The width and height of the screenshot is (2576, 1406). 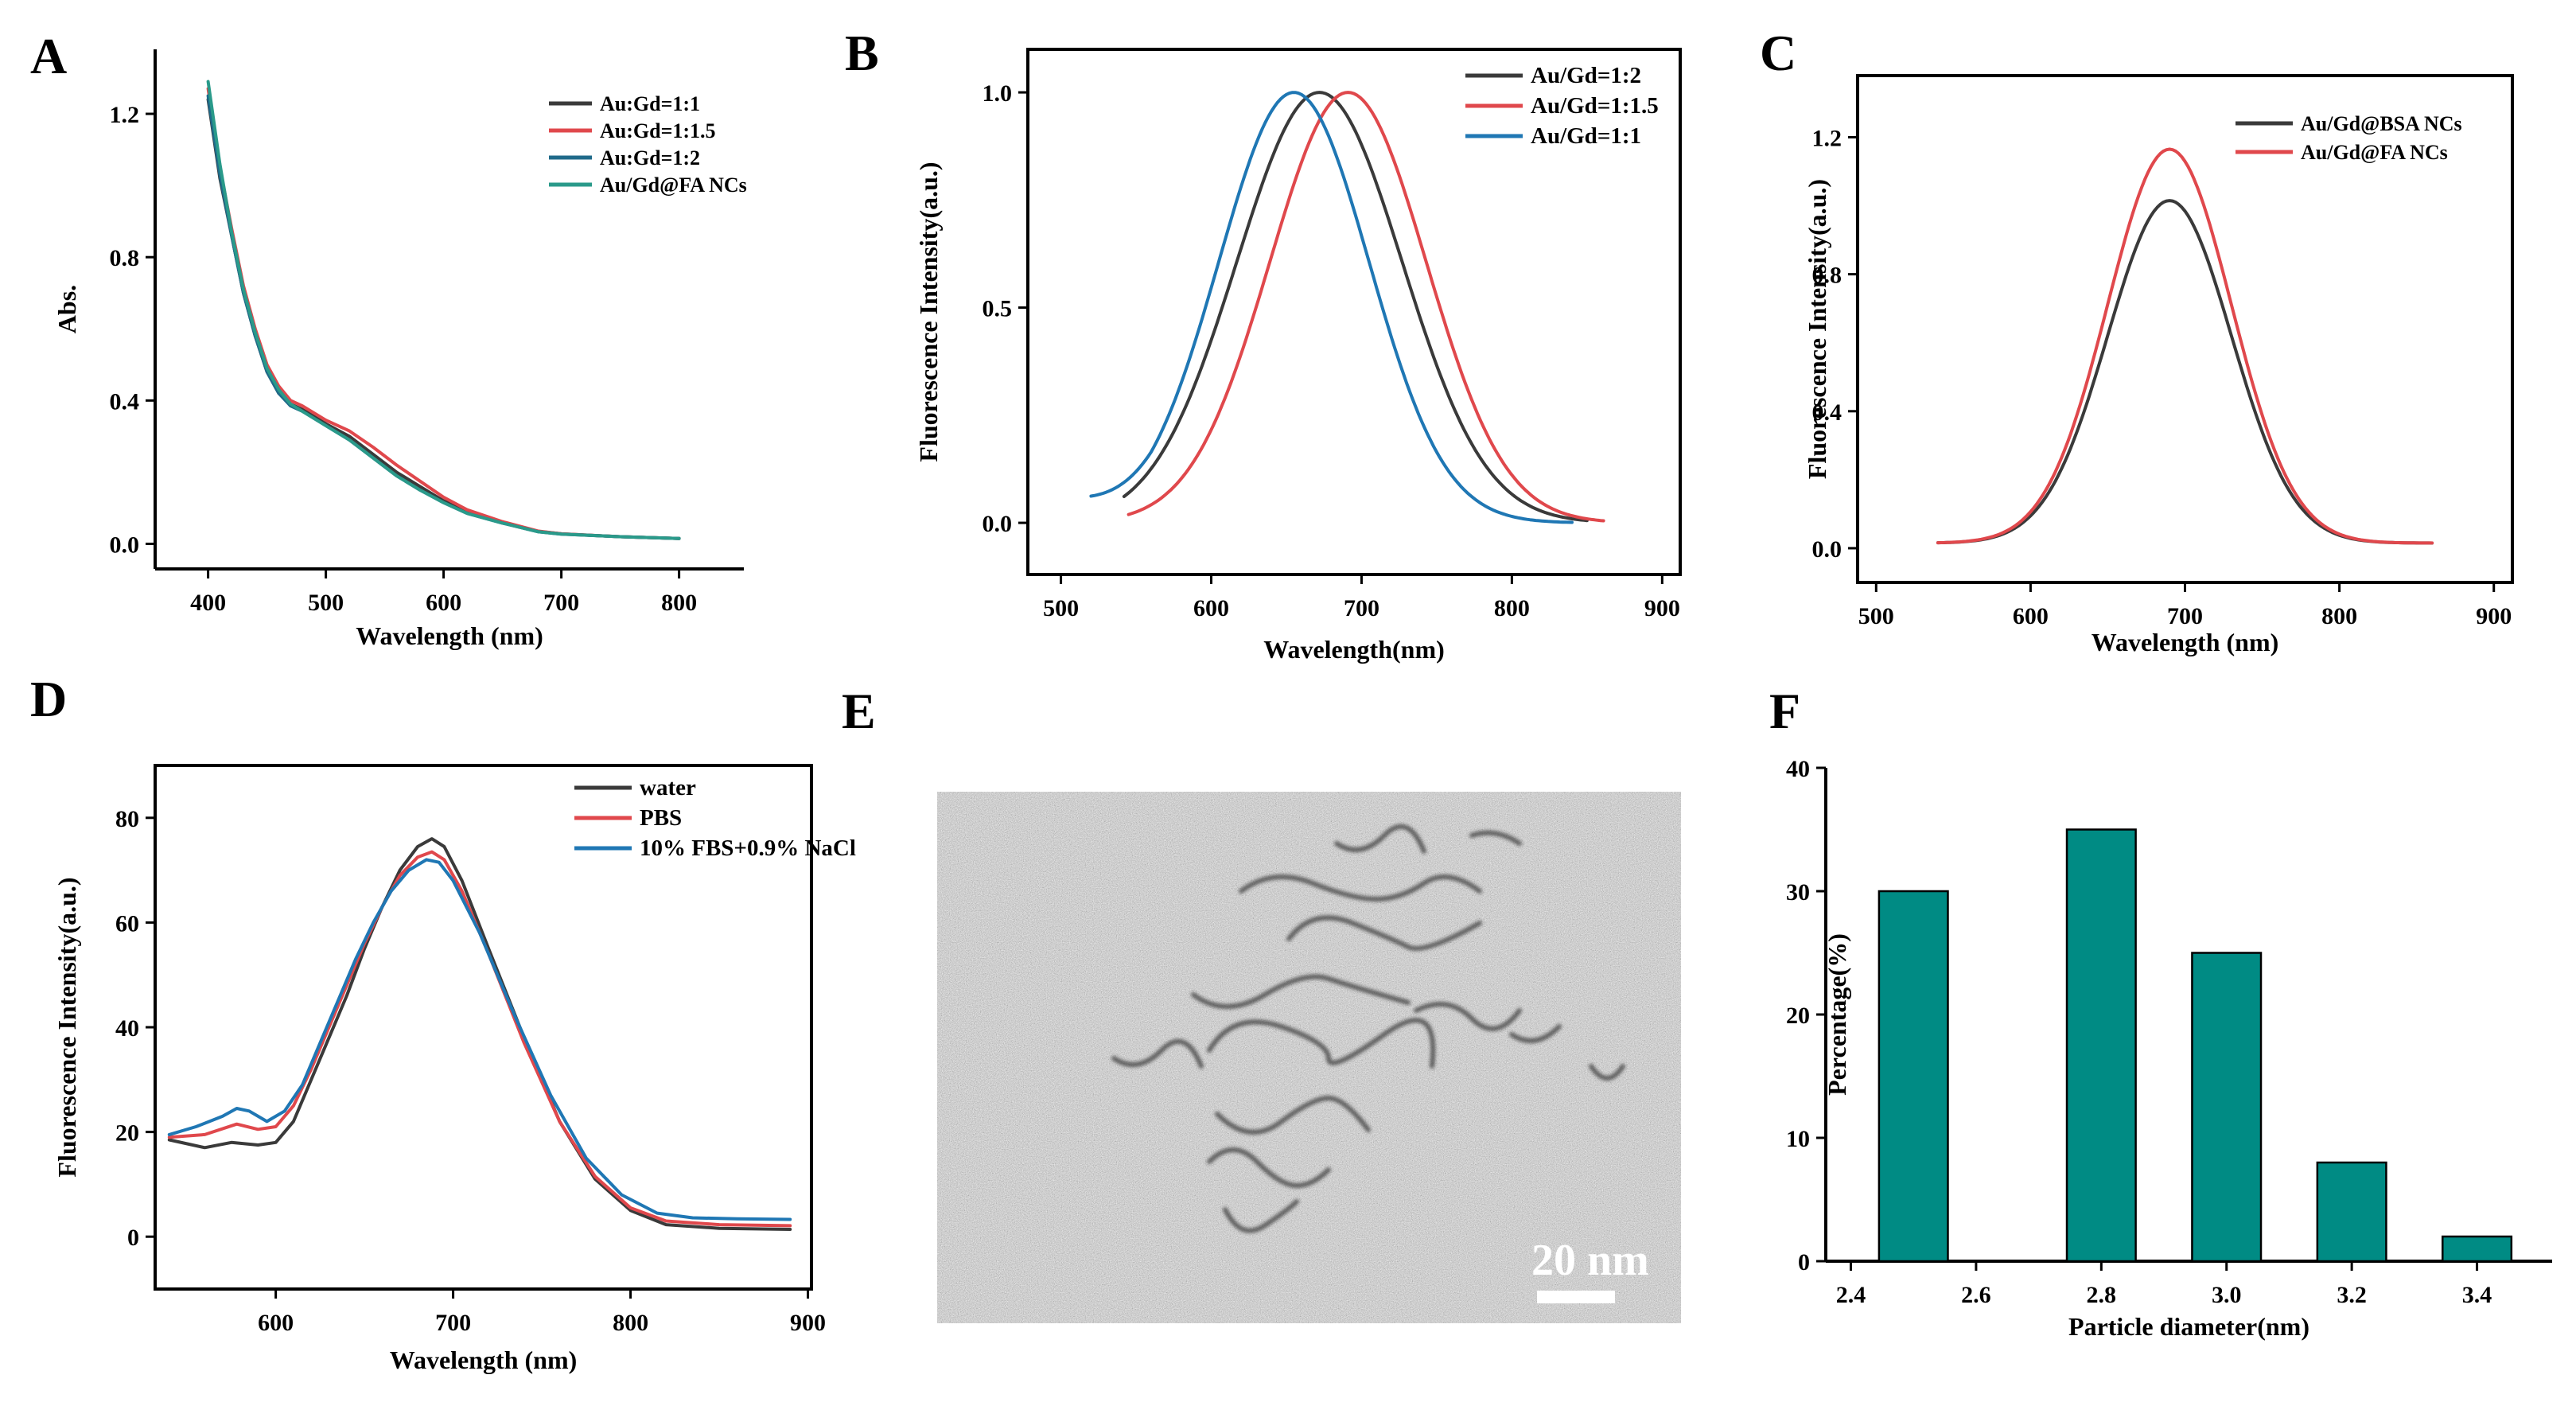 I want to click on panel-letter-e: E, so click(x=859, y=711).